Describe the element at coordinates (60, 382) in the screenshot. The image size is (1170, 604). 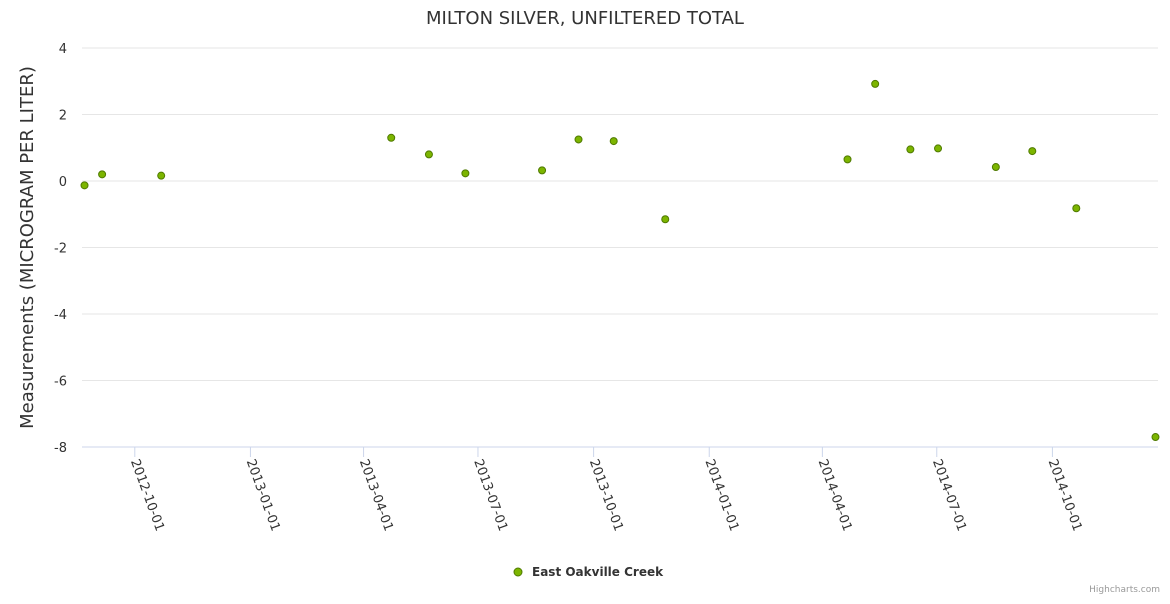
I see `y-tick-label: -6` at that location.